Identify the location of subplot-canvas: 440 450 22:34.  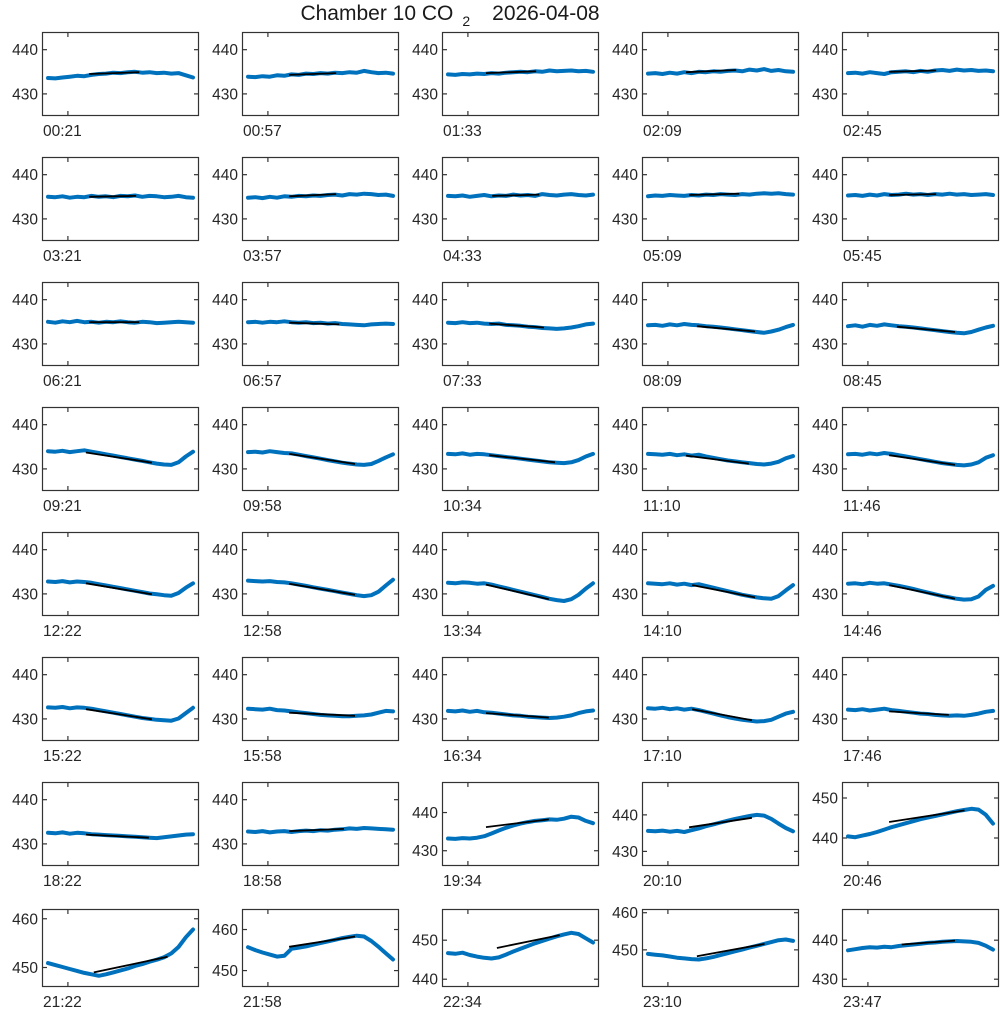
(506, 959).